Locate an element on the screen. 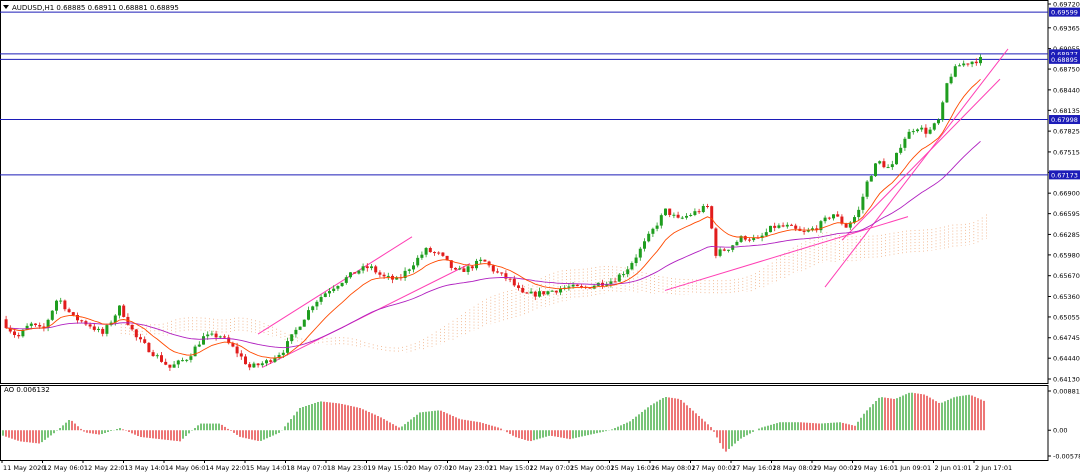  x-tick-label: 12 May 22:01 is located at coordinates (106, 468).